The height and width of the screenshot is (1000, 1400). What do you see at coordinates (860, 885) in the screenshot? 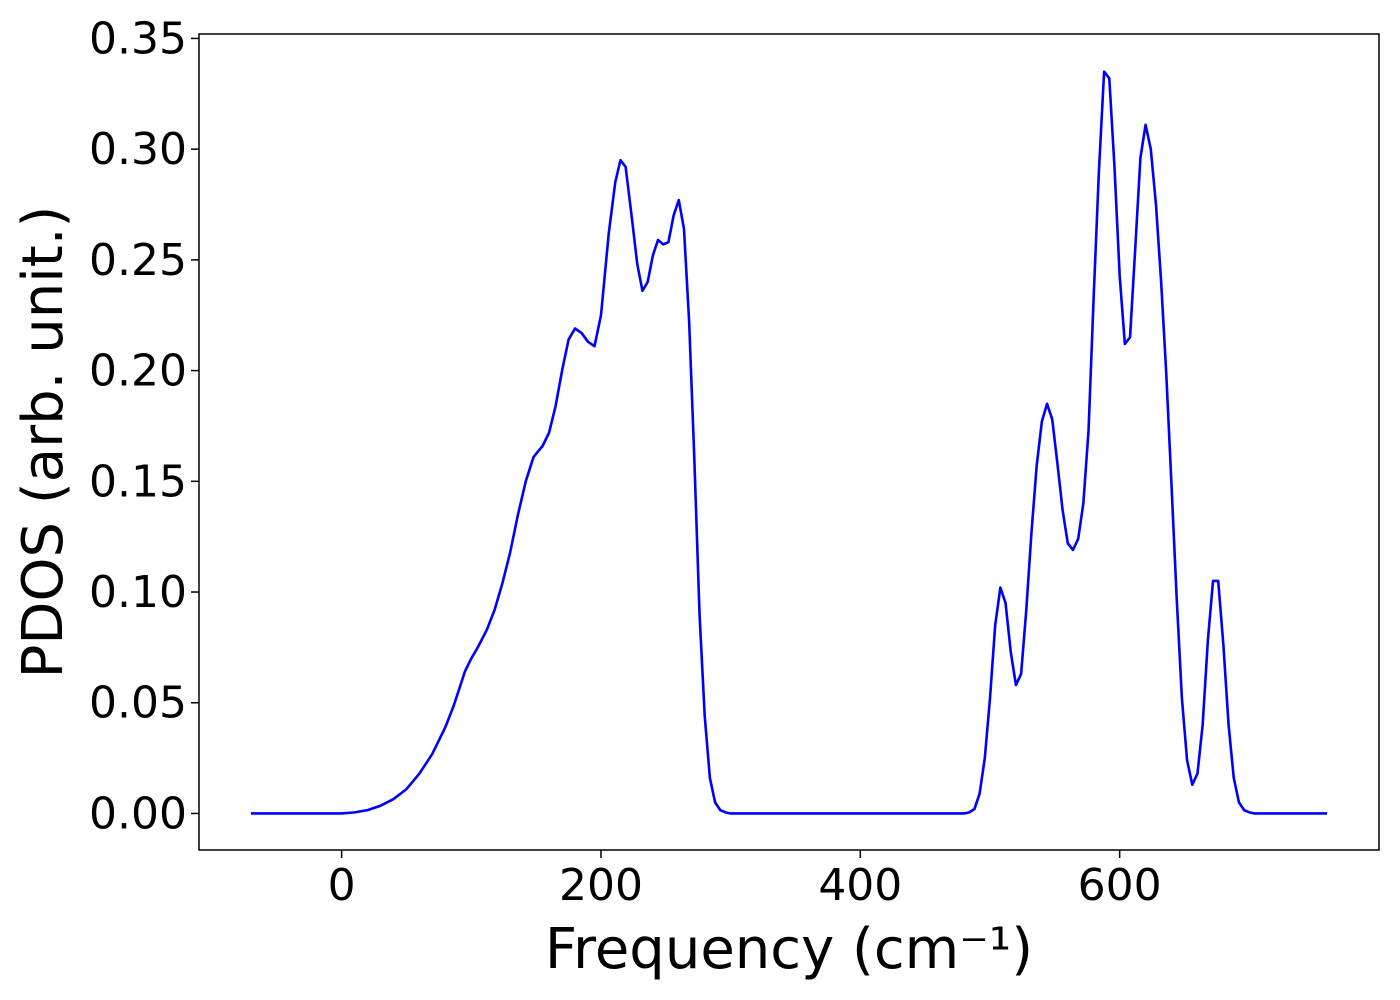
I see `x-tick-label: 400` at bounding box center [860, 885].